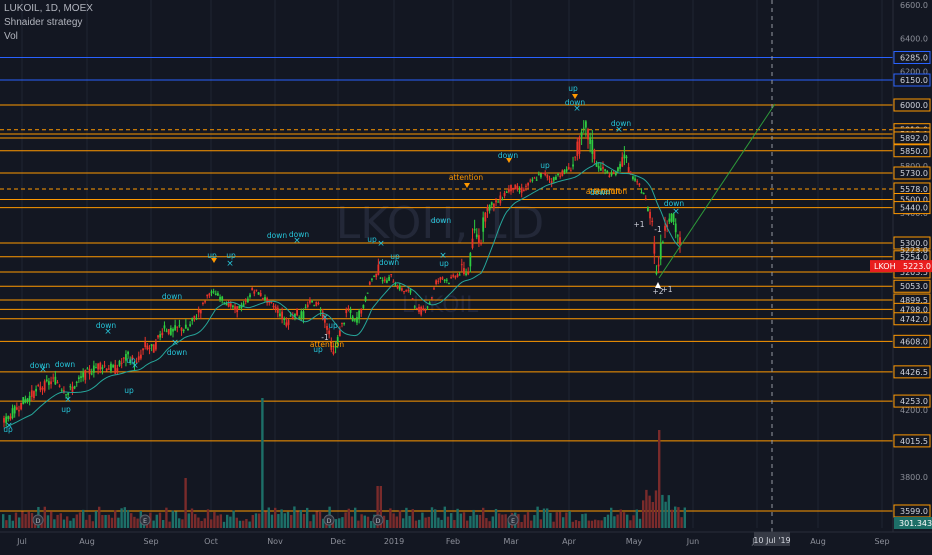 This screenshot has height=555, width=932. What do you see at coordinates (11, 36) in the screenshot?
I see `volume-indicator-label: Vol` at bounding box center [11, 36].